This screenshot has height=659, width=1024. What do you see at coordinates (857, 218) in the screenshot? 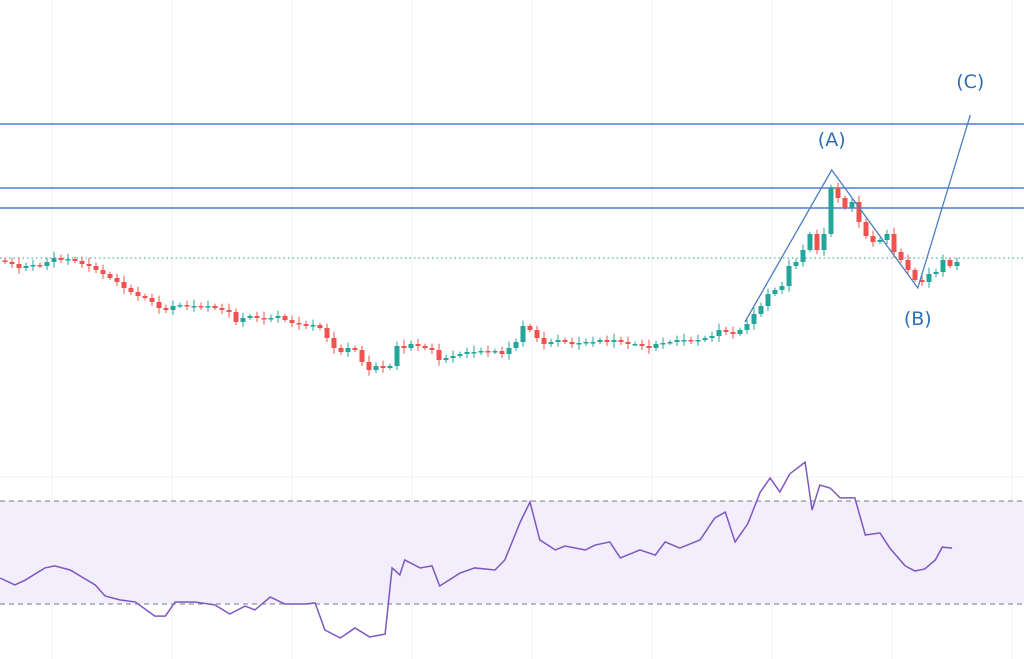
I see `elliott-wave-drawing` at bounding box center [857, 218].